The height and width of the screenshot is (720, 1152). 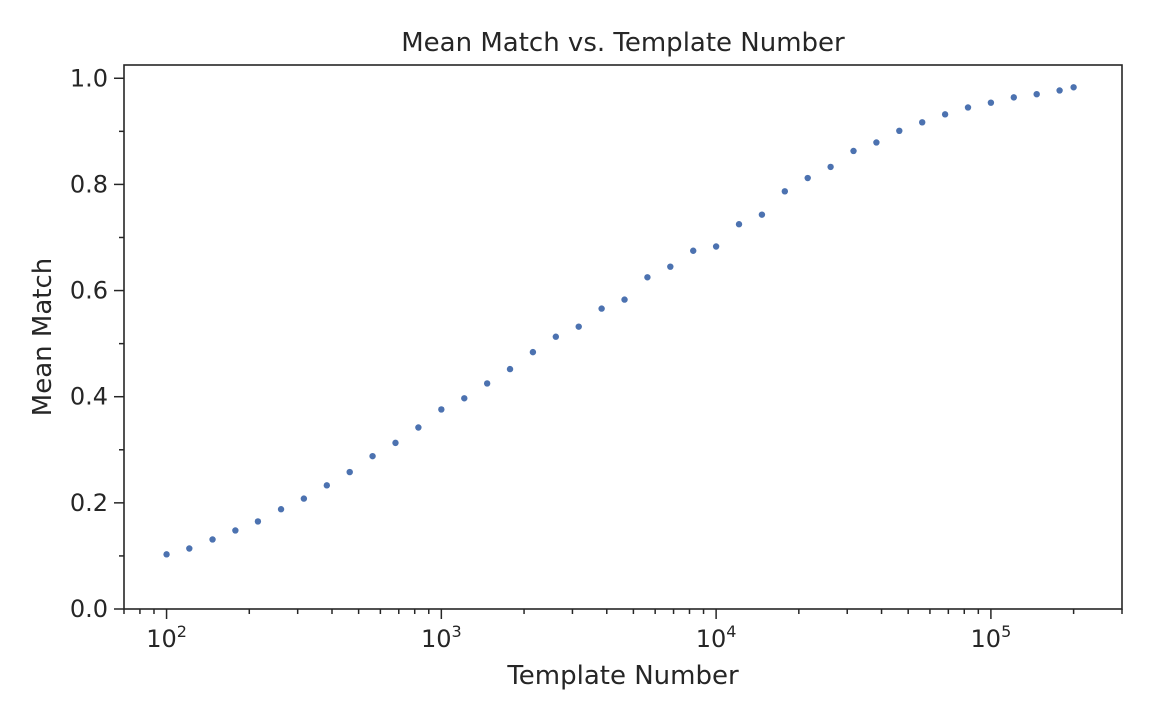 What do you see at coordinates (89, 503) in the screenshot?
I see `y-tick-label: 0.2` at bounding box center [89, 503].